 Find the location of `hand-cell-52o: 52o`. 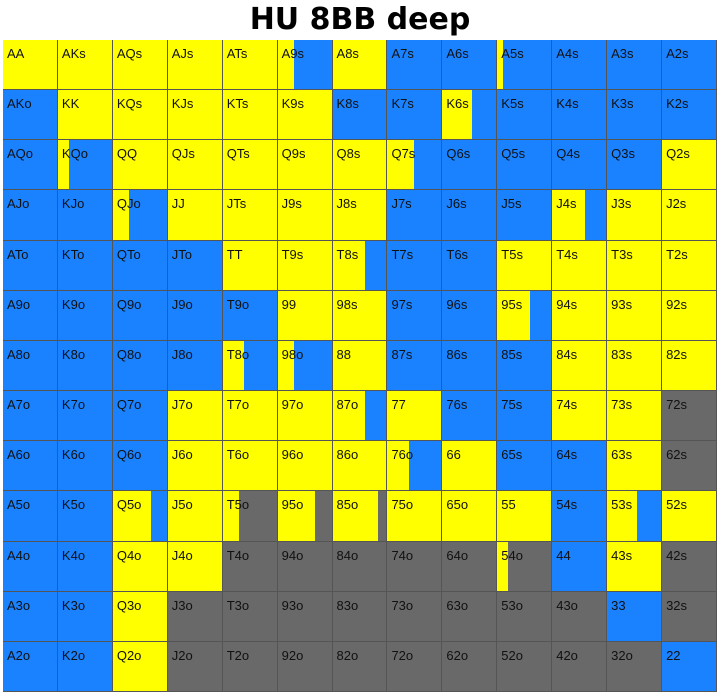

hand-cell-52o: 52o is located at coordinates (524, 666).